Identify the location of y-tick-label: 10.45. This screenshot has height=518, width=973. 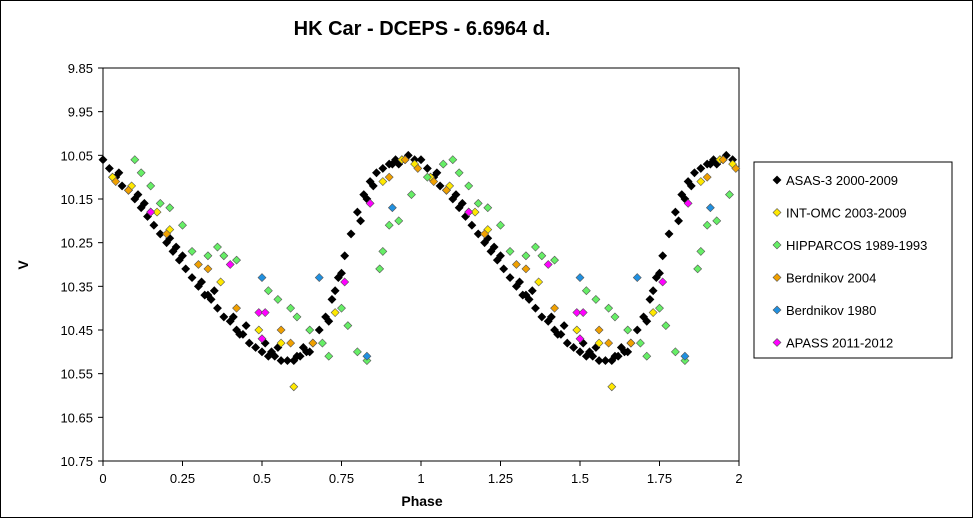
(76, 330).